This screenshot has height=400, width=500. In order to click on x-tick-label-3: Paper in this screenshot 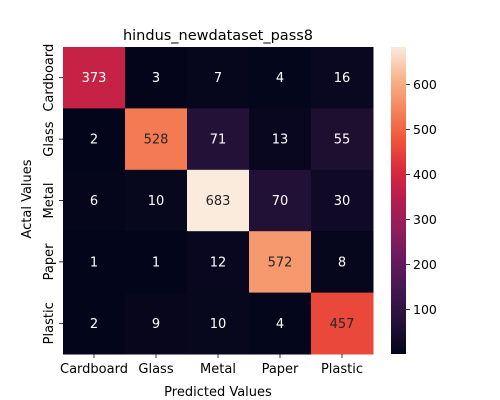, I will do `click(280, 369)`.